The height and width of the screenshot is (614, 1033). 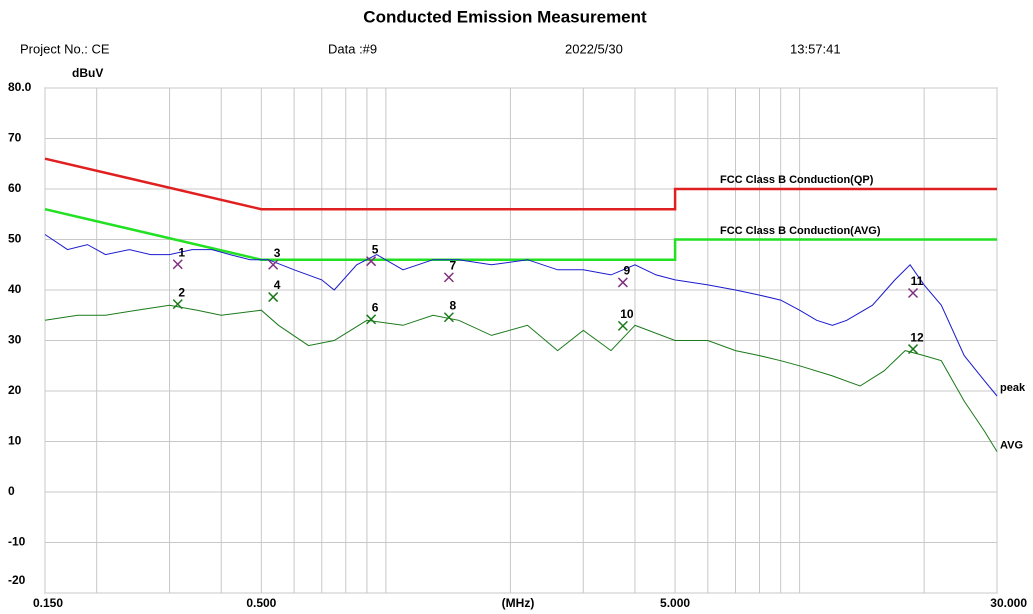 What do you see at coordinates (17, 542) in the screenshot?
I see `y-tick-label: -10` at bounding box center [17, 542].